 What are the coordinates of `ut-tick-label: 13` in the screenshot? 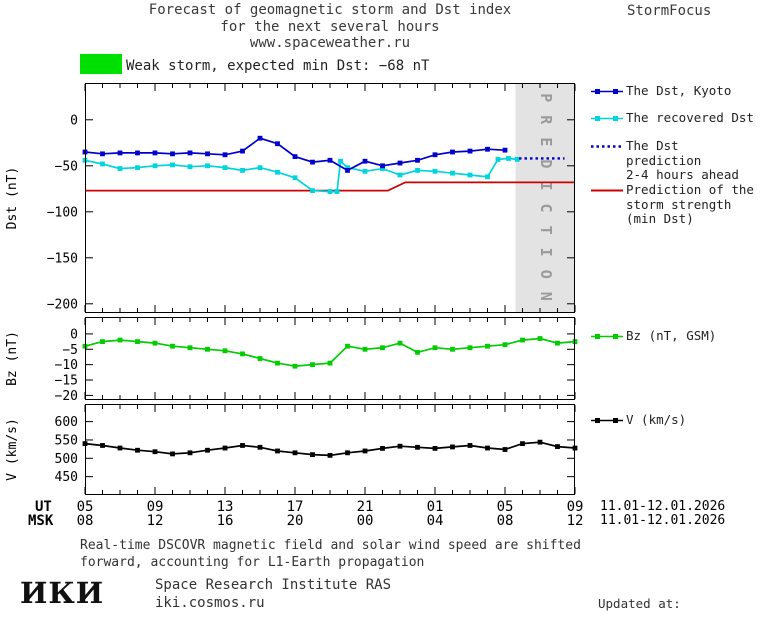 It's located at (225, 507).